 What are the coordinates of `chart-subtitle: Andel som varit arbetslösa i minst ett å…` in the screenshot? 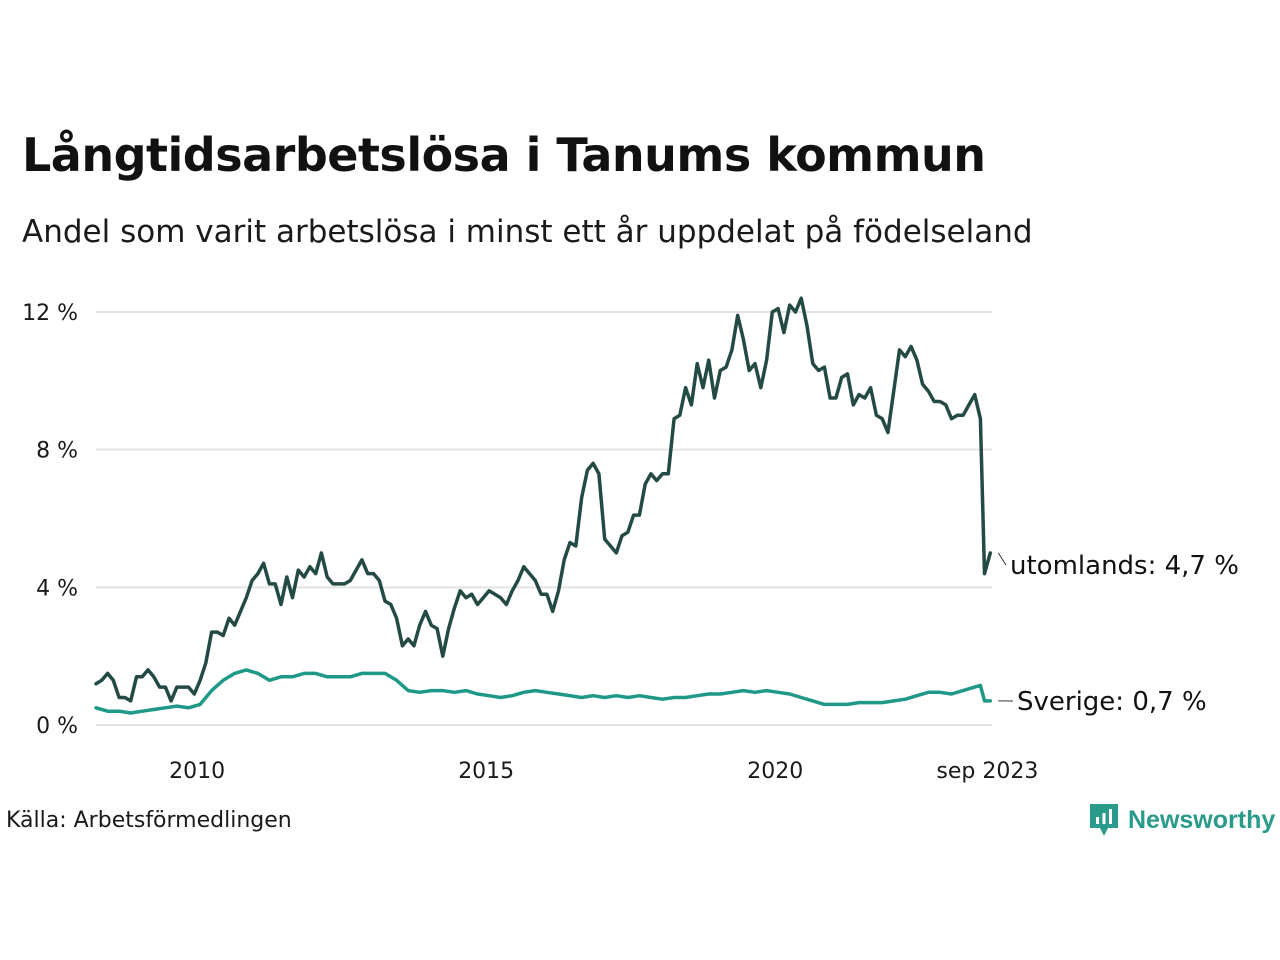 It's located at (527, 232).